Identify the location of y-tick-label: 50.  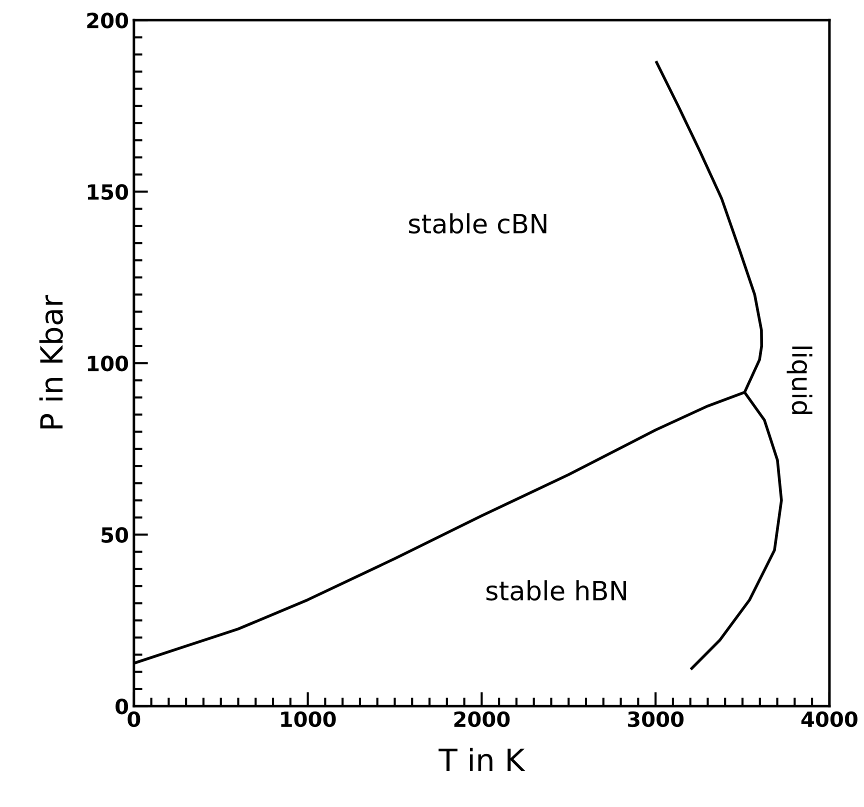
(115, 535).